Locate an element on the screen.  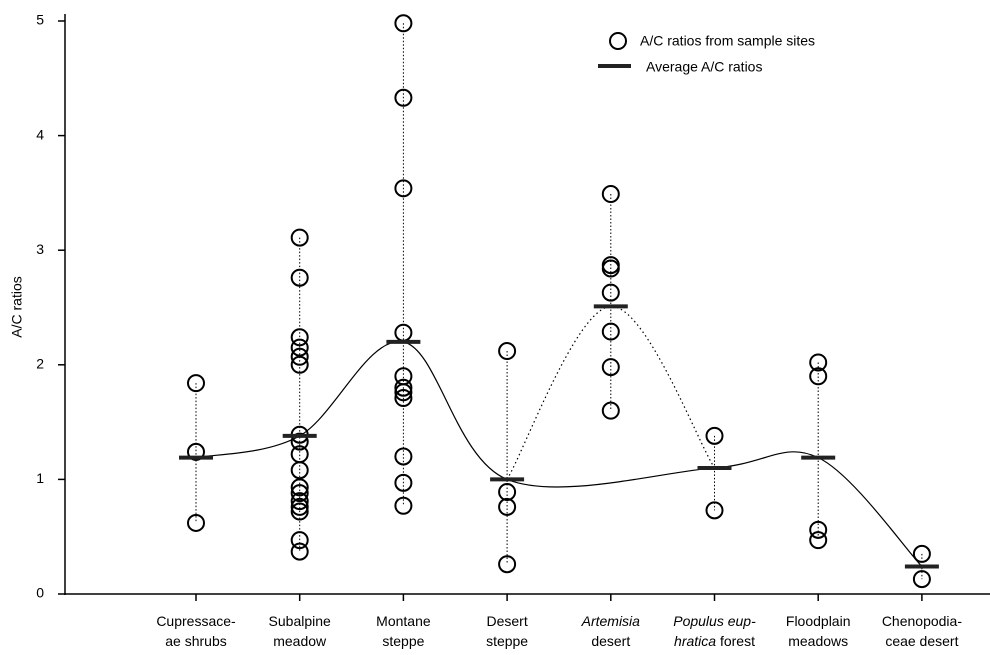
legend-label: Average A/C ratios is located at coordinates (704, 67).